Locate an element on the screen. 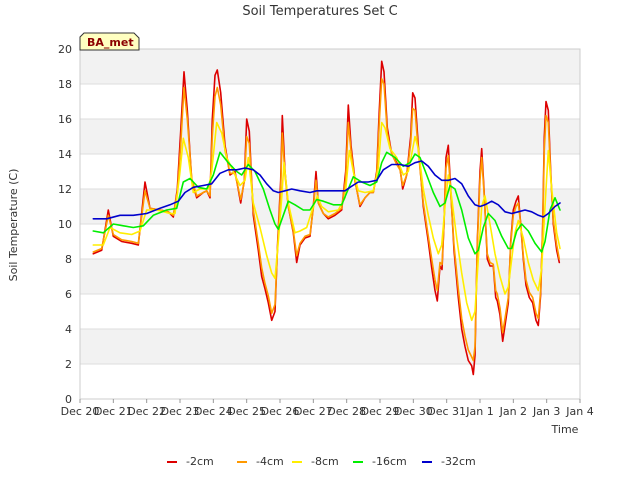  y-tick-label: 8 is located at coordinates (68, 259).